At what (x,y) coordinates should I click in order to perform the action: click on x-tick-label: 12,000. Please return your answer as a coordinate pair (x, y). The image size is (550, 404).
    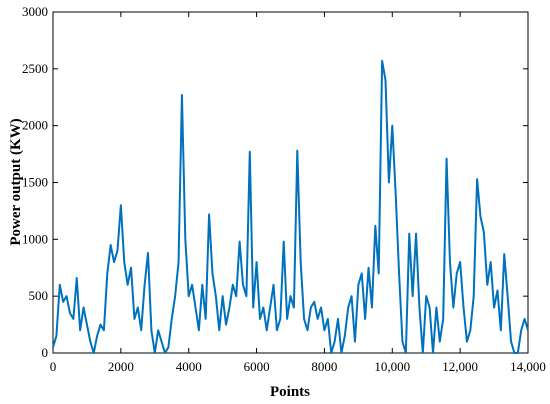
    Looking at the image, I should click on (460, 366).